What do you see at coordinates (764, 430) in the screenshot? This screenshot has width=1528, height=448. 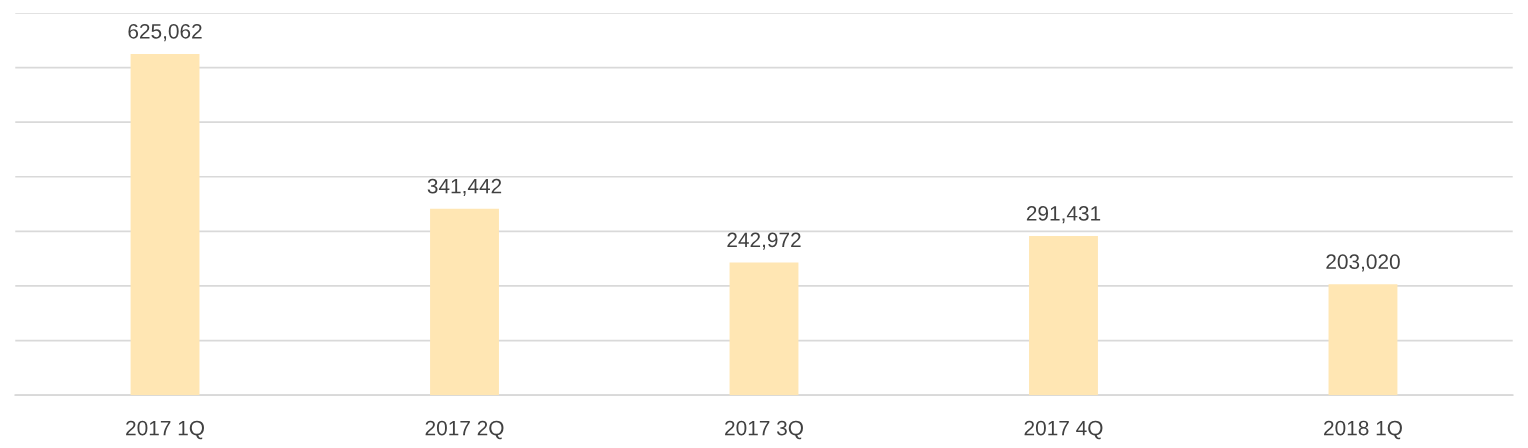 I see `x-tick-label: 2017 3Q` at bounding box center [764, 430].